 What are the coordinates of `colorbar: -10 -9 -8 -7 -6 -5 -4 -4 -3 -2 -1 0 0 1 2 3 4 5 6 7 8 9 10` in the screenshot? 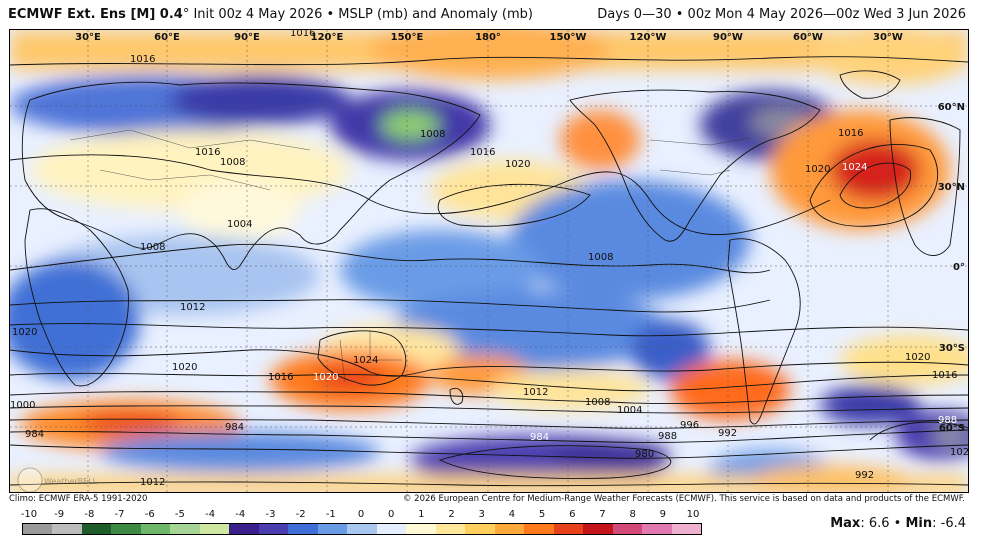 It's located at (370, 527).